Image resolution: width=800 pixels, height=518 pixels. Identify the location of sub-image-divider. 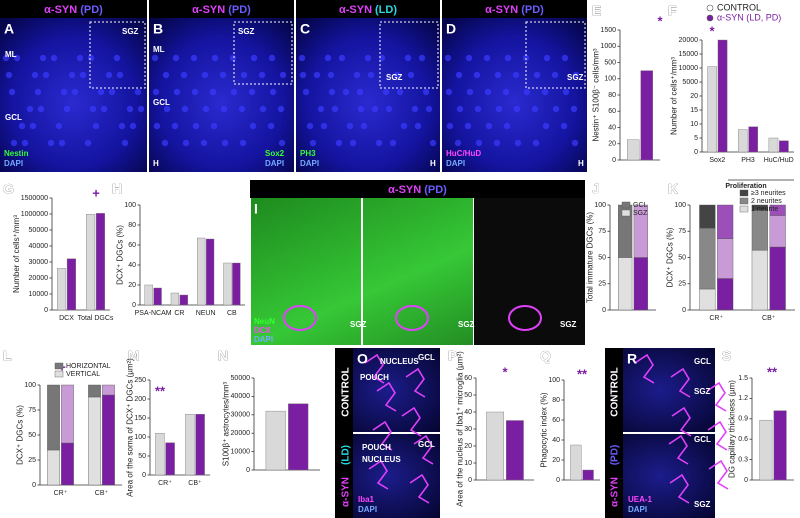
(250, 271).